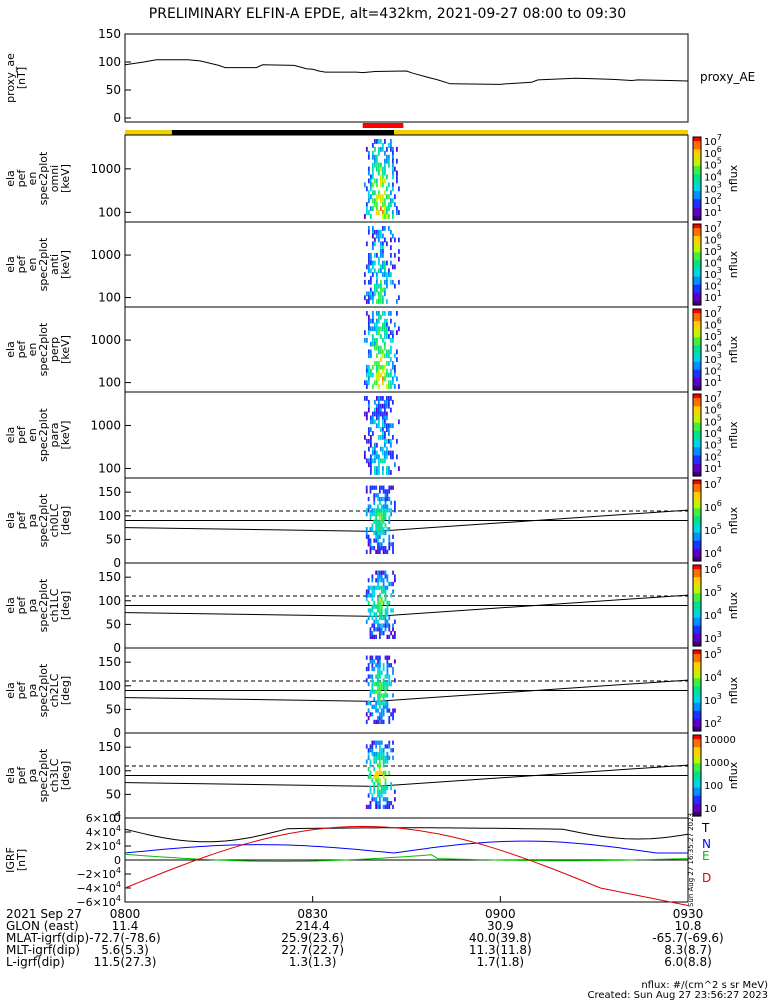 The width and height of the screenshot is (775, 1000). I want to click on pitch-angle-ytick-label: 150, so click(109, 492).